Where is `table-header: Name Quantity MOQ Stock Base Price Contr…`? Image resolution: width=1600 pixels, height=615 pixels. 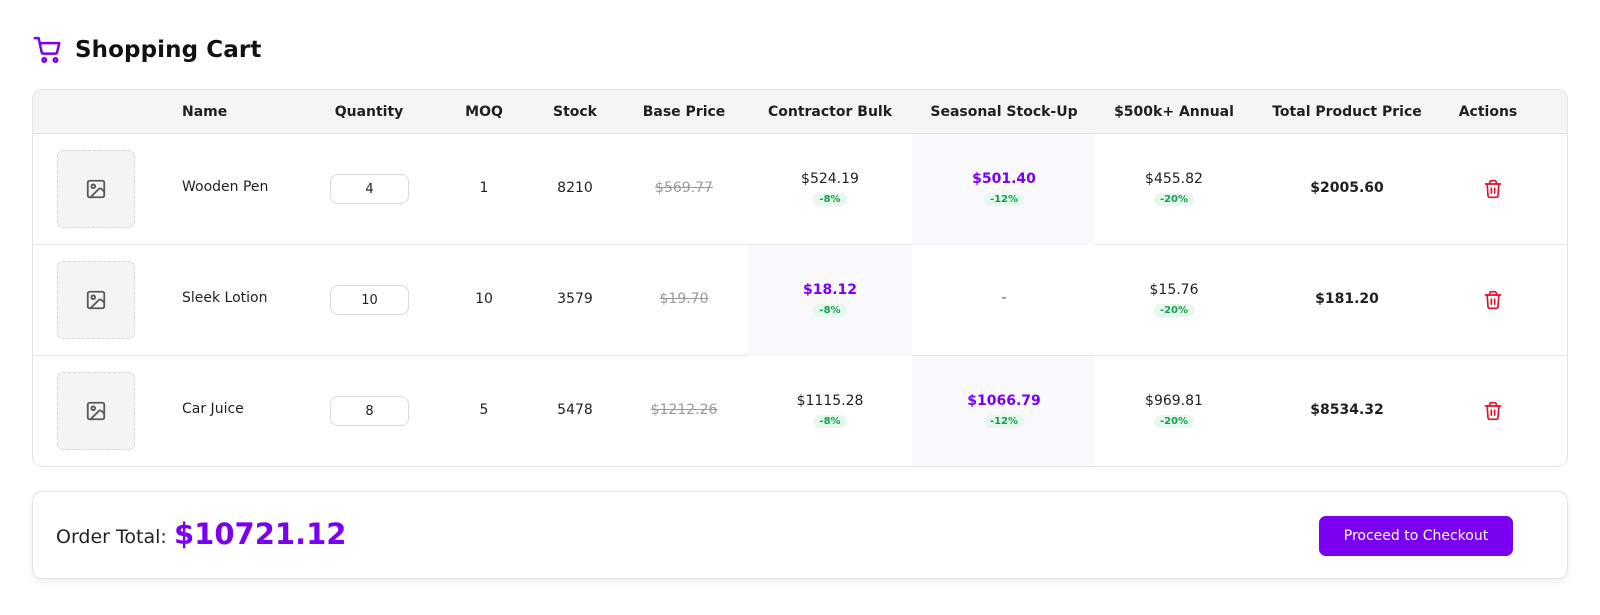 table-header: Name Quantity MOQ Stock Base Price Contr… is located at coordinates (800, 112).